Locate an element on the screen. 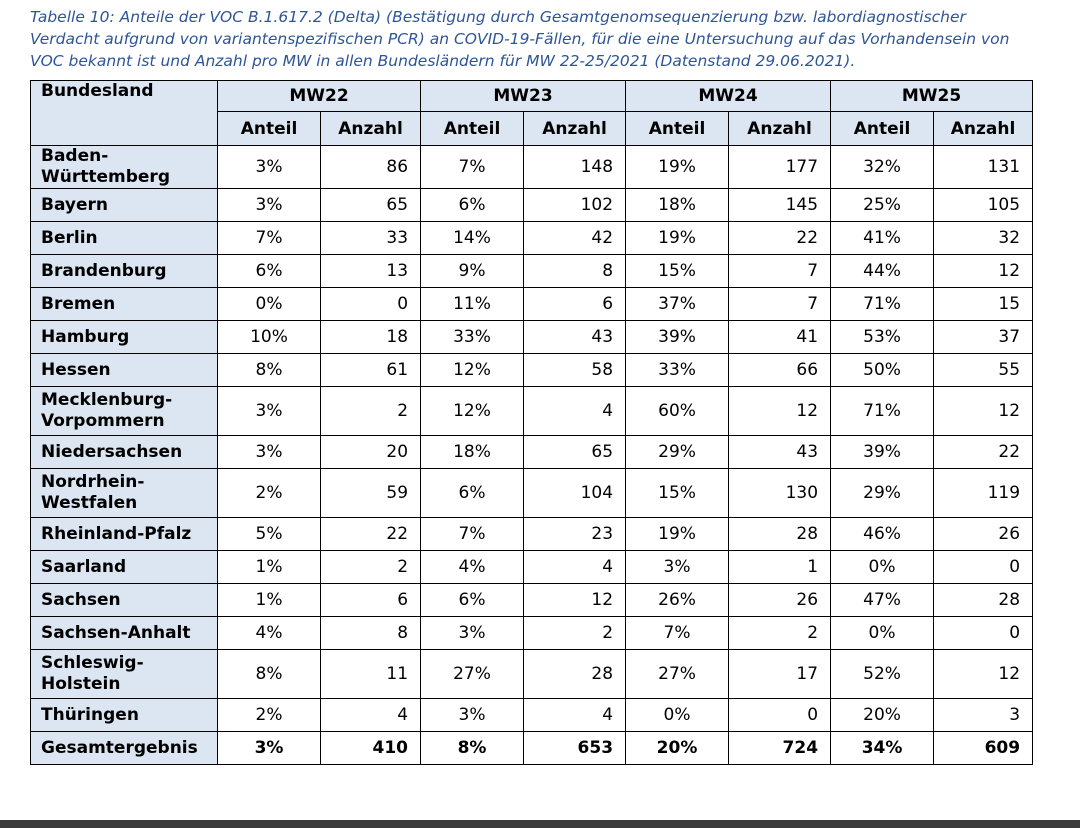 This screenshot has width=1080, height=828. row-label: Sachsen is located at coordinates (124, 600).